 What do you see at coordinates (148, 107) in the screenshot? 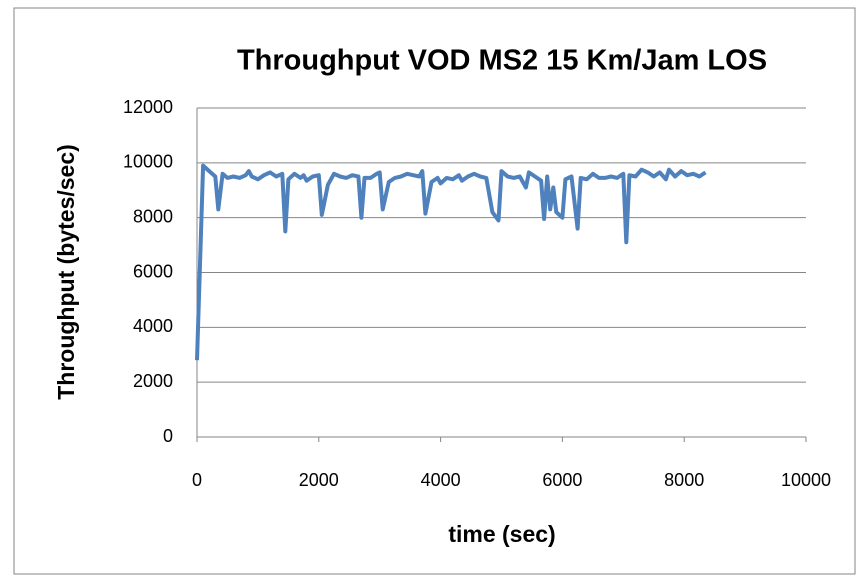
I see `y-tick-label: 12000` at bounding box center [148, 107].